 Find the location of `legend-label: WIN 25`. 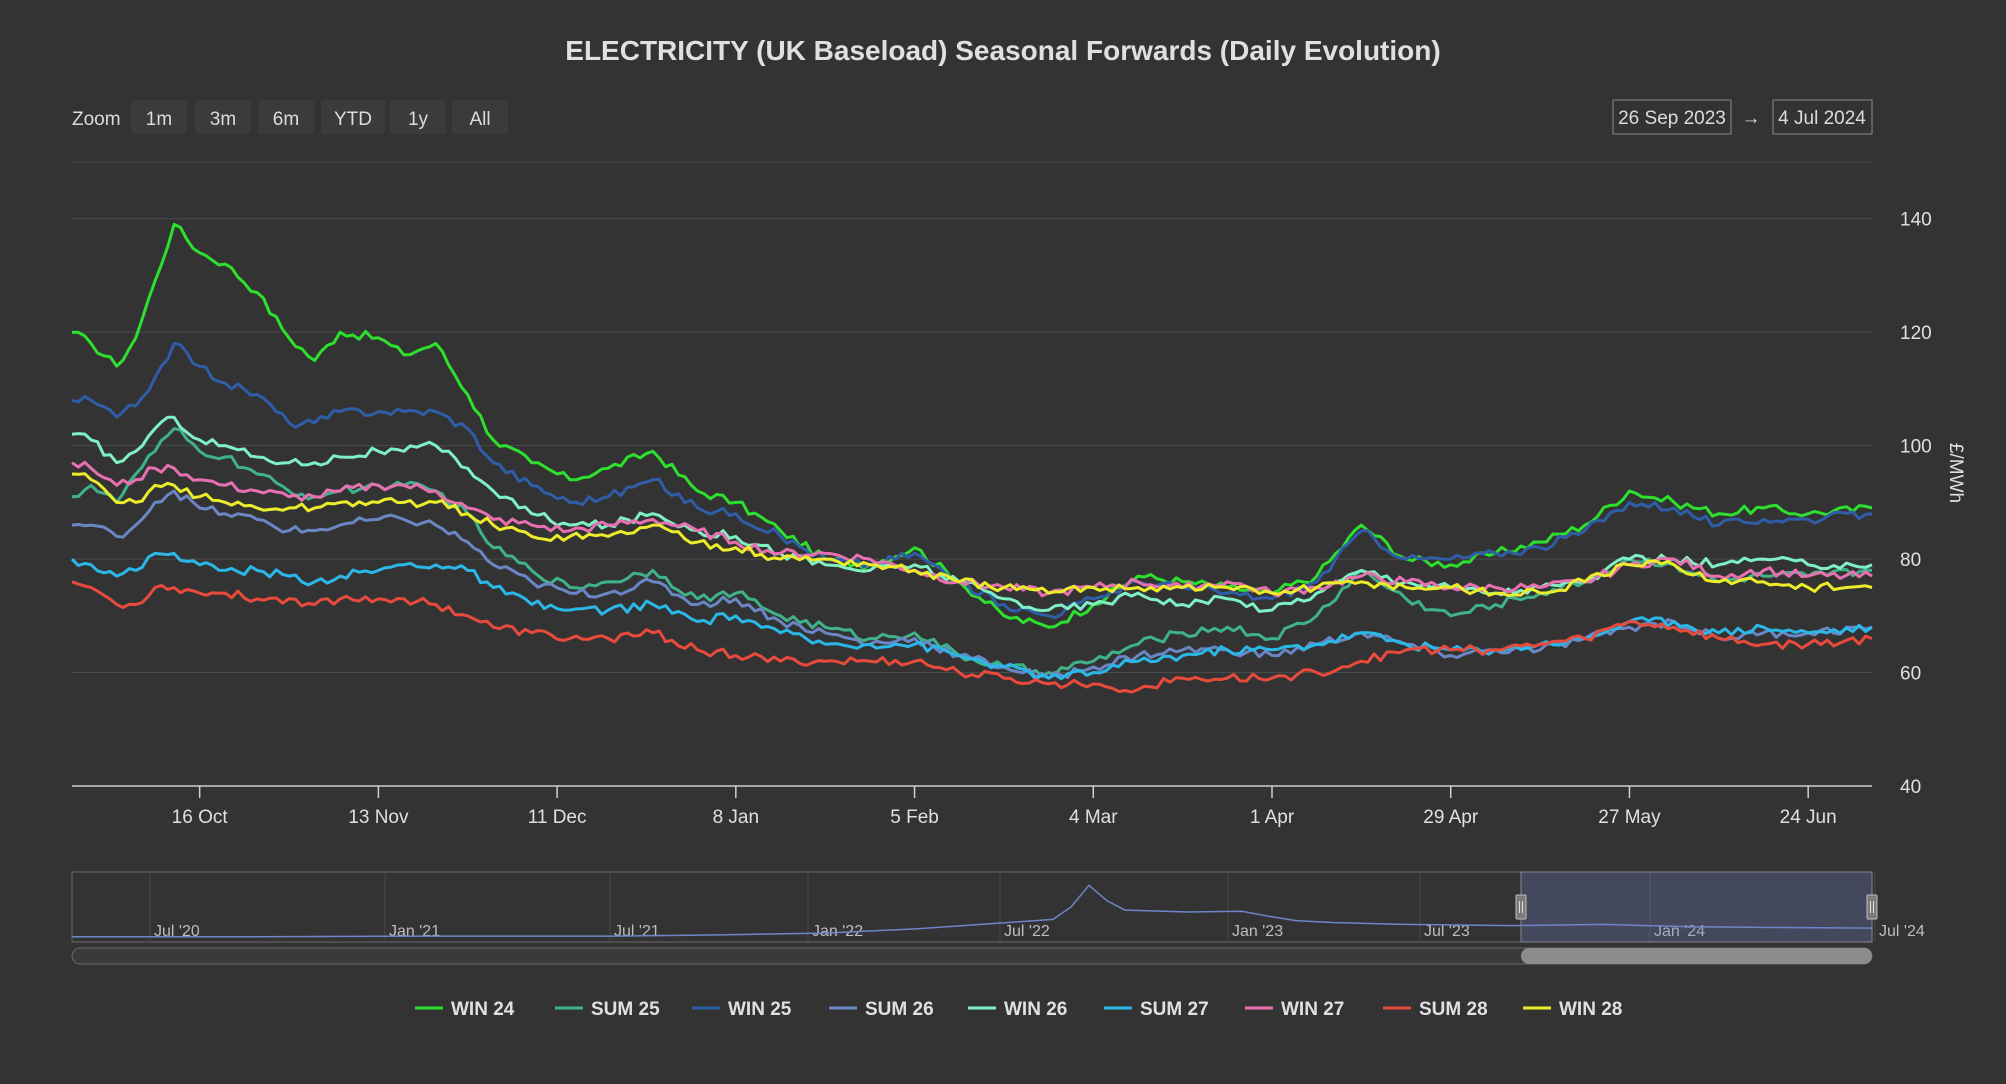

legend-label: WIN 25 is located at coordinates (760, 1009).